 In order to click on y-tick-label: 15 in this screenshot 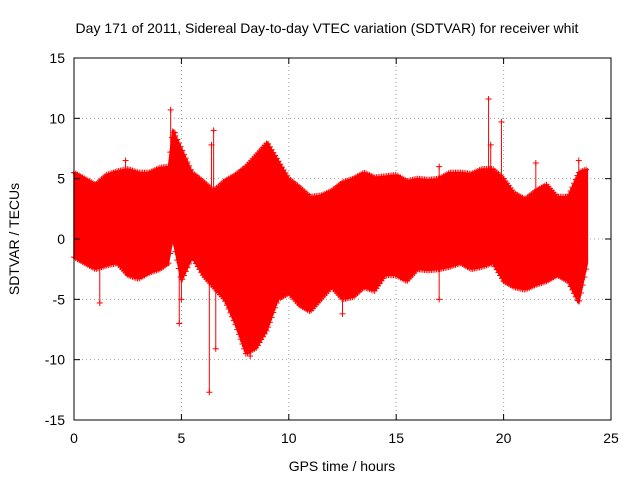, I will do `click(57, 58)`.